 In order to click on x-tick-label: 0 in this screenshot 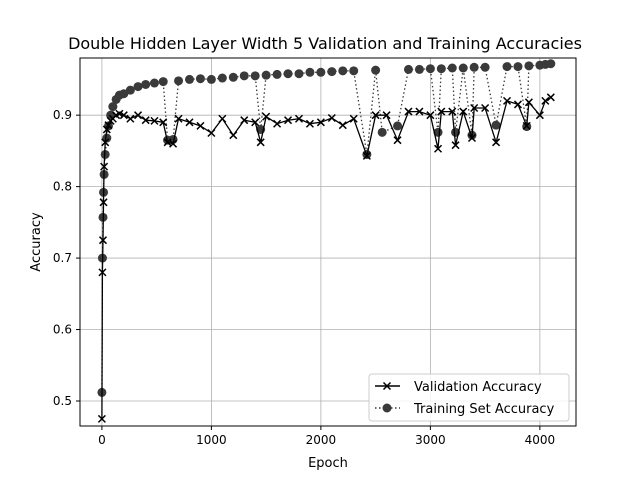, I will do `click(102, 440)`.